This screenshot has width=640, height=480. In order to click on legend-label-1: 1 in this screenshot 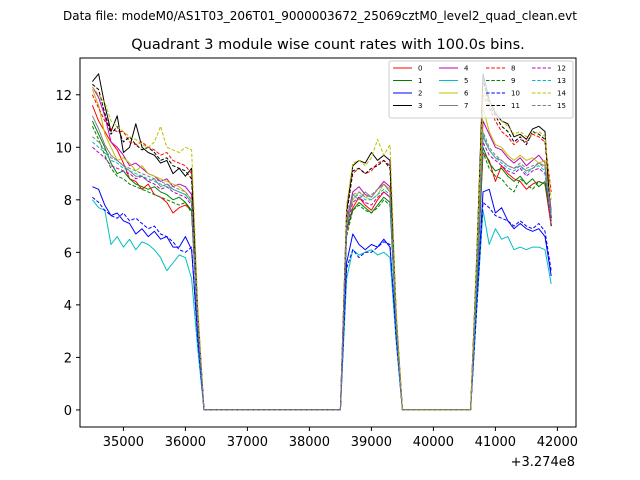, I will do `click(420, 81)`.